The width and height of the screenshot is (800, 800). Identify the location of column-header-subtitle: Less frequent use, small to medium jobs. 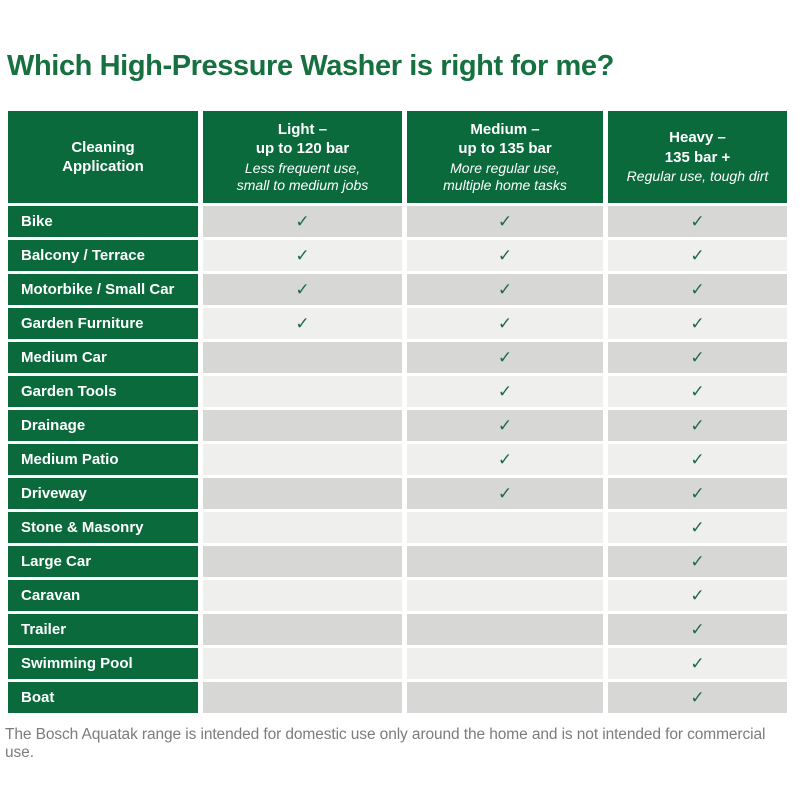
(302, 176).